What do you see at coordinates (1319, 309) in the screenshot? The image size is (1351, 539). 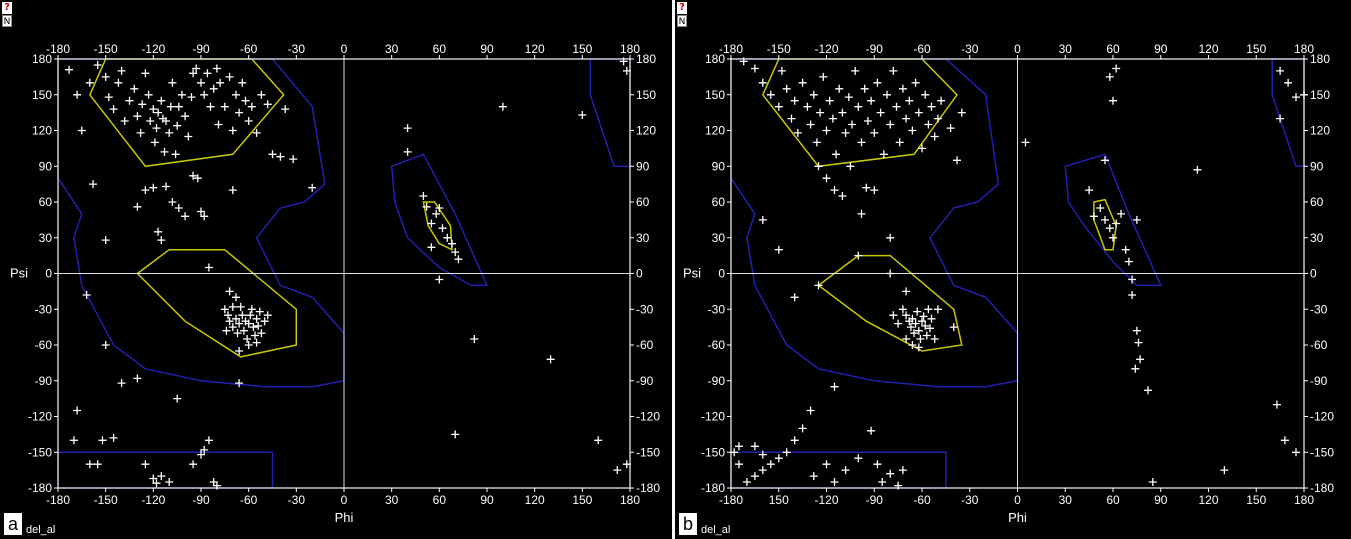 I see `y-tick-label-right: -30` at bounding box center [1319, 309].